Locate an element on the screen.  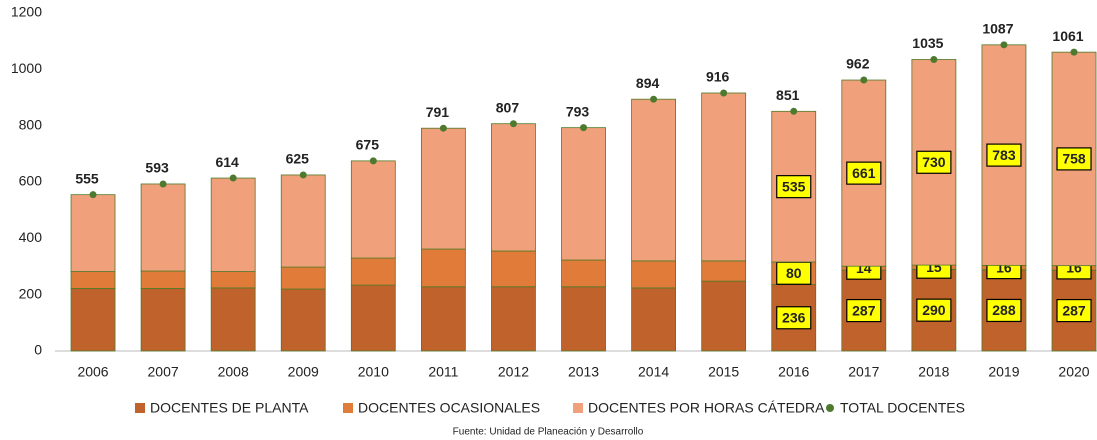
x-tick-label: 2020 is located at coordinates (1073, 372).